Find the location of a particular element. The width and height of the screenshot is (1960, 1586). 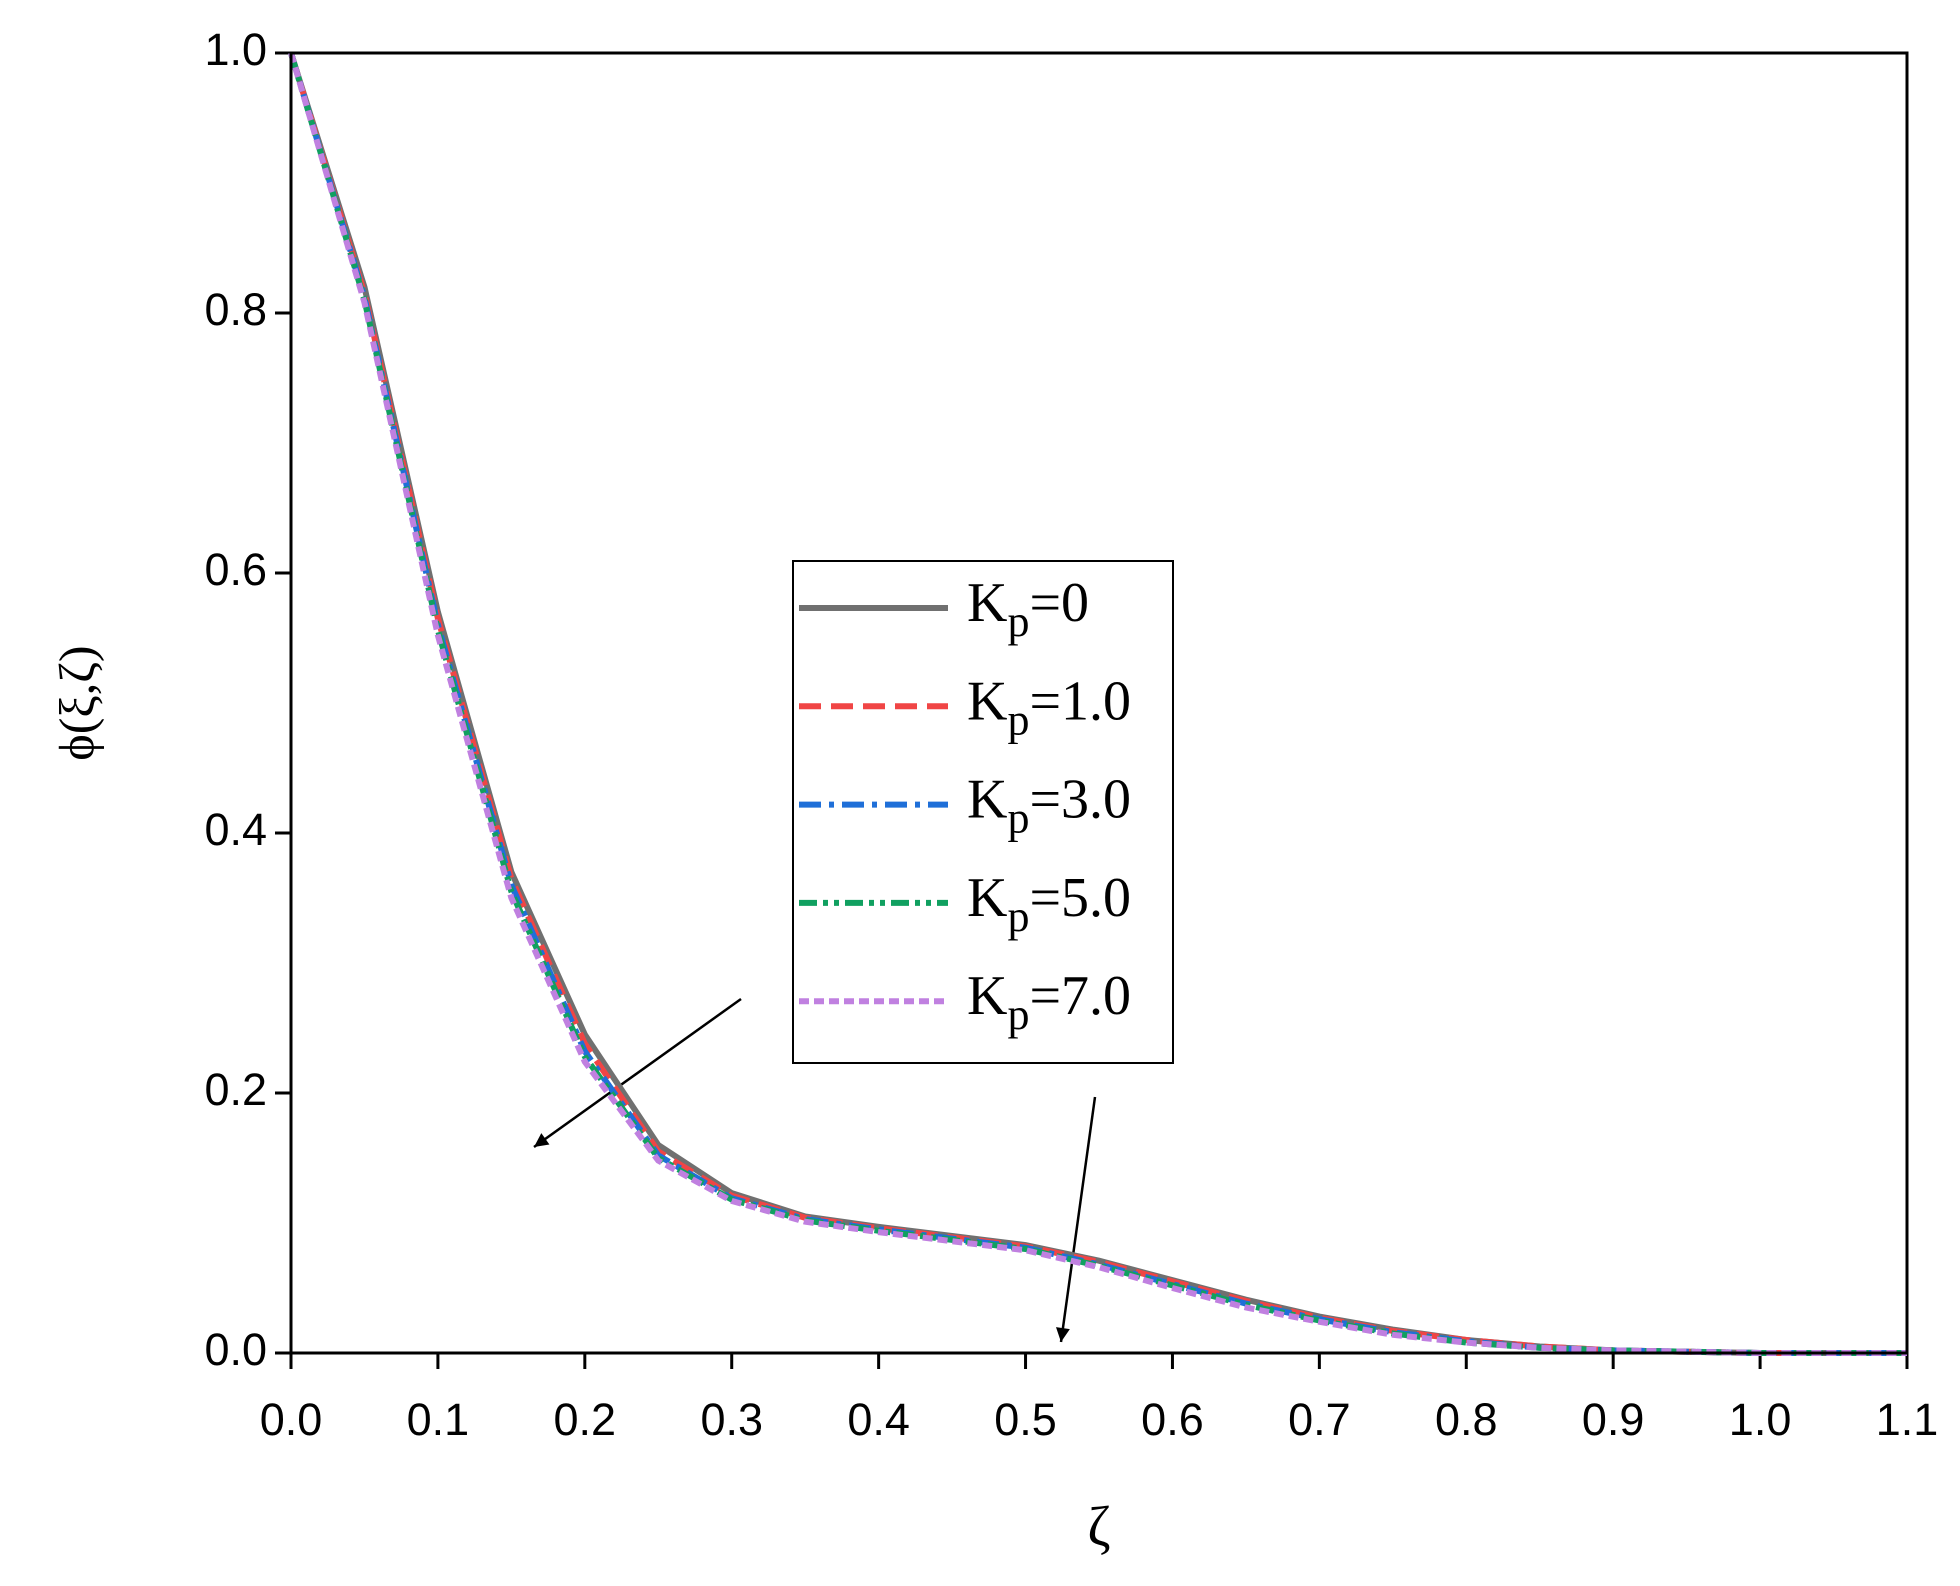

x-tick-label: 0.1 is located at coordinates (438, 1419).